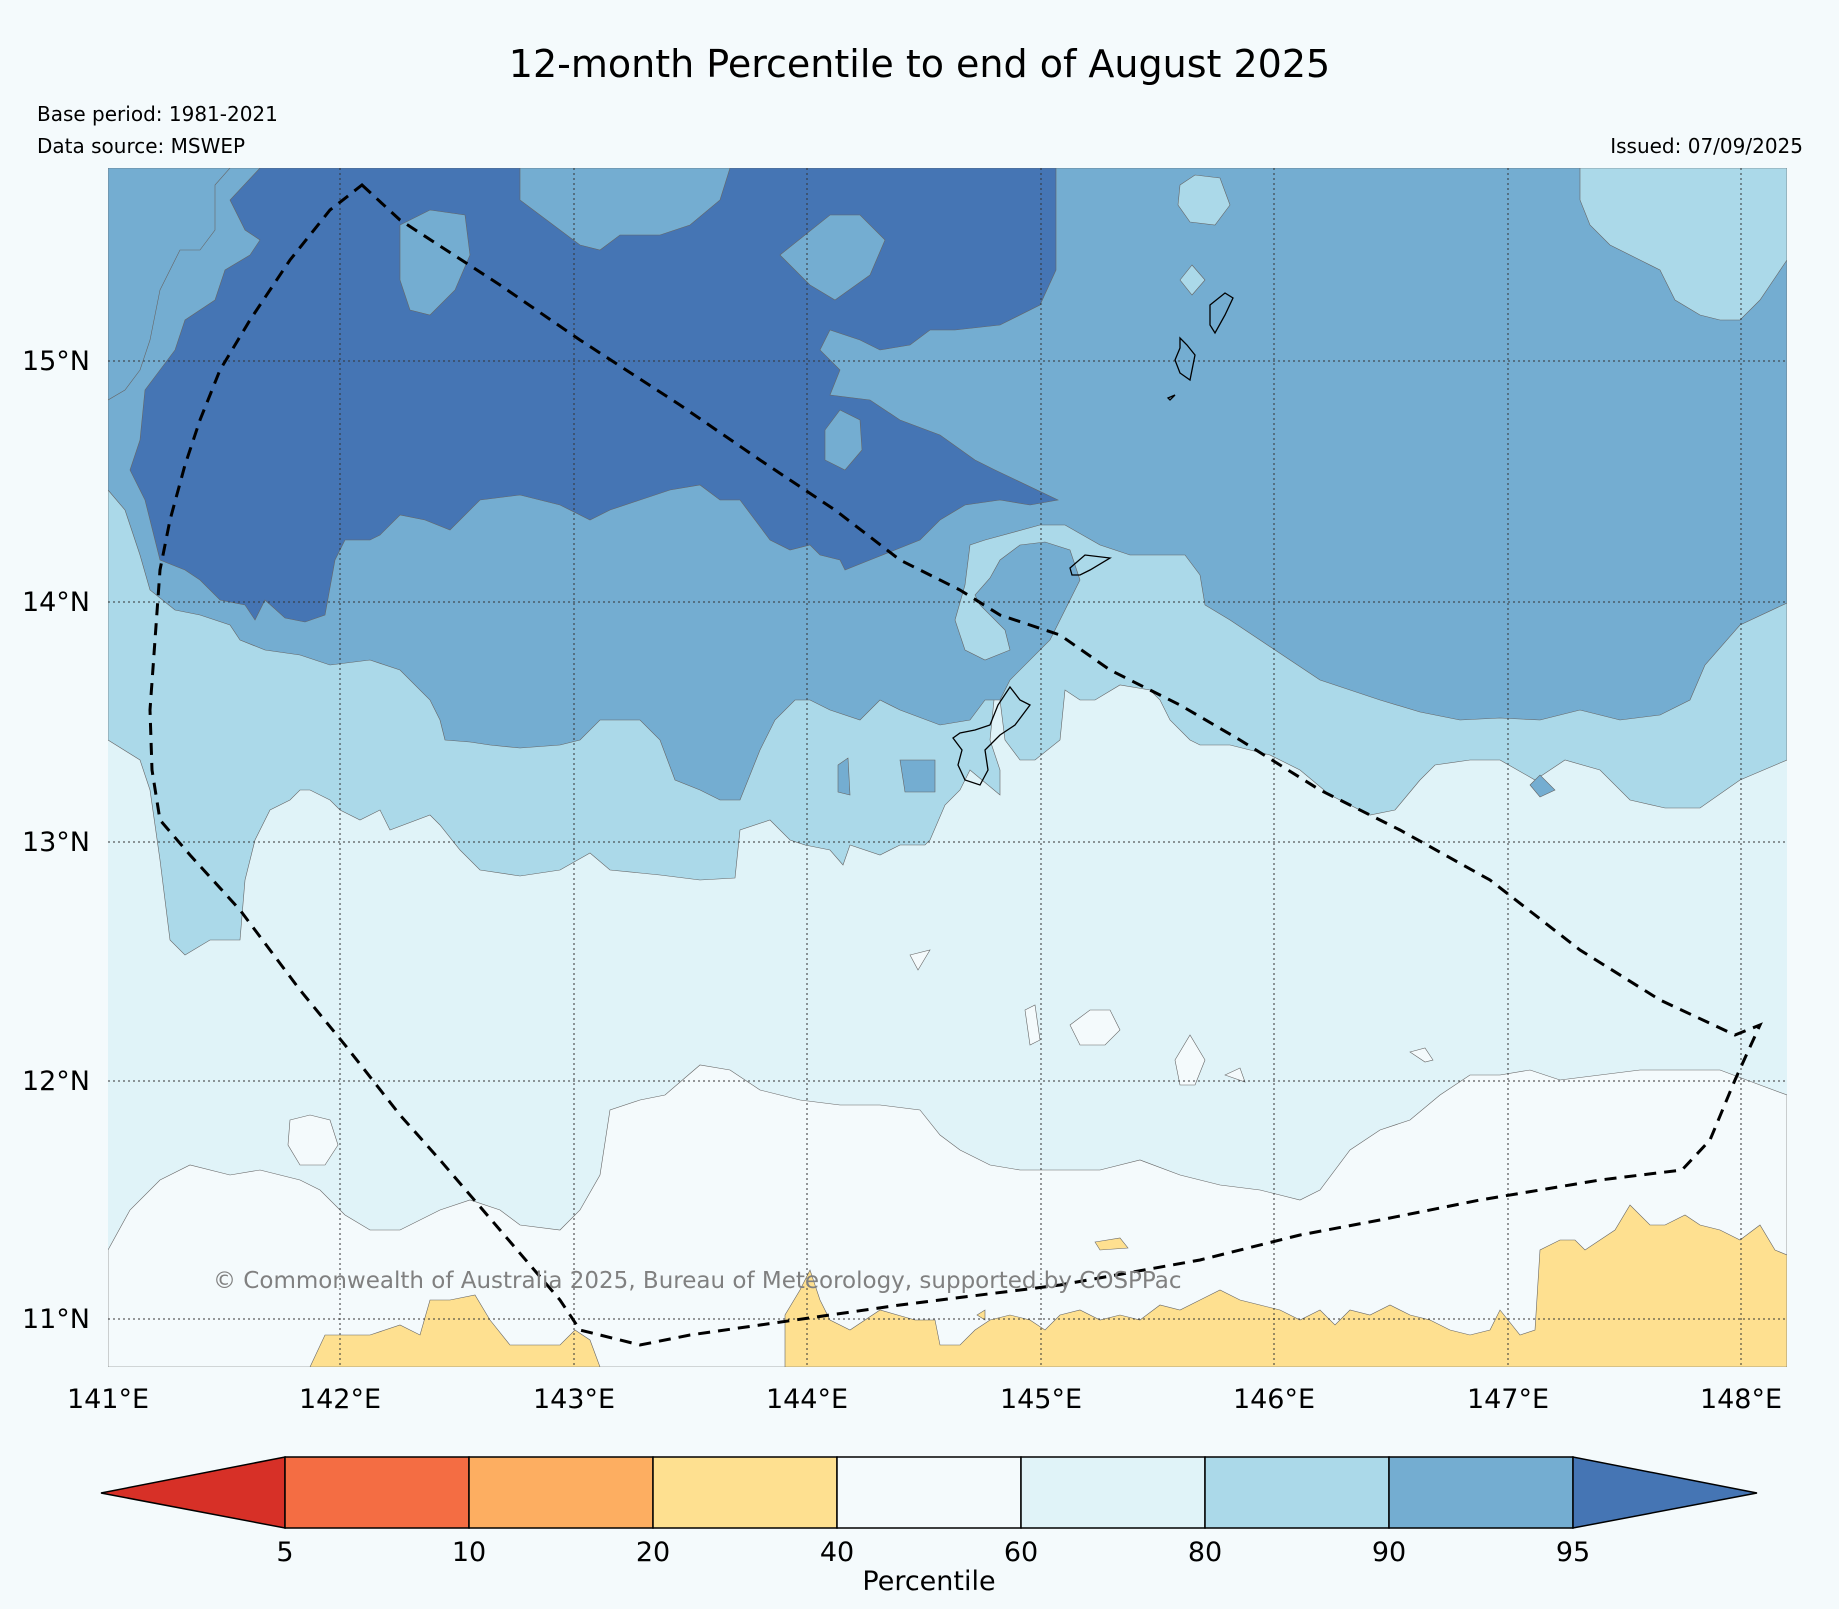 This screenshot has width=1839, height=1609. What do you see at coordinates (1665, 1492) in the screenshot?
I see `colorbar-extend-high` at bounding box center [1665, 1492].